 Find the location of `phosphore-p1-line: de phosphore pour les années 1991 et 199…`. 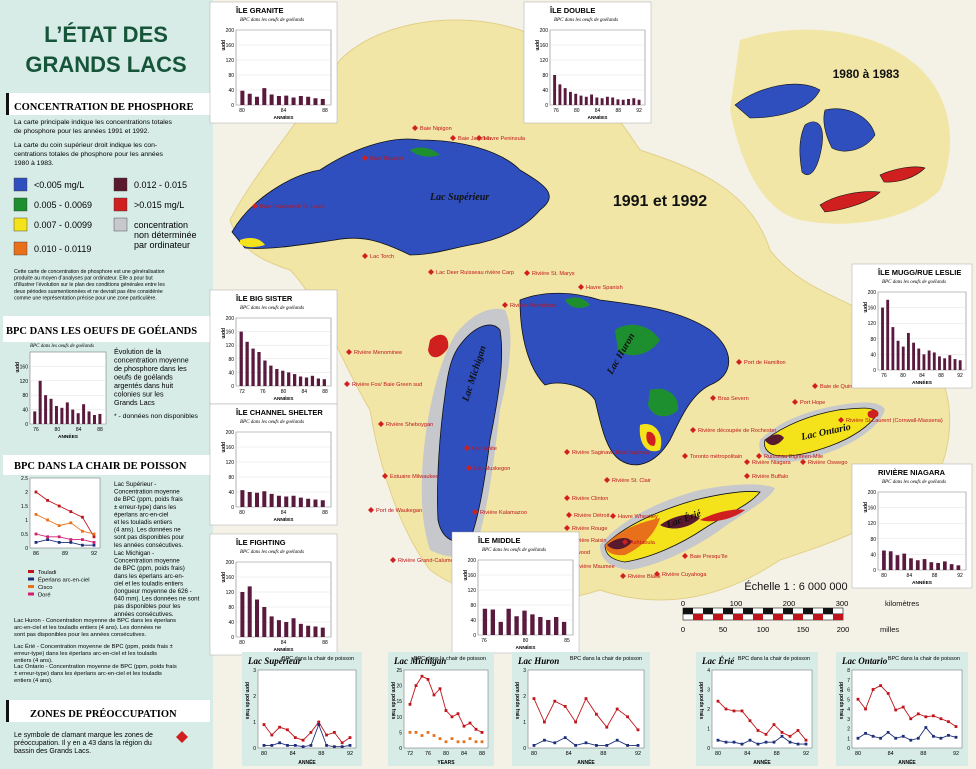

phosphore-p1-line: de phosphore pour les années 1991 et 199… is located at coordinates (81, 131).